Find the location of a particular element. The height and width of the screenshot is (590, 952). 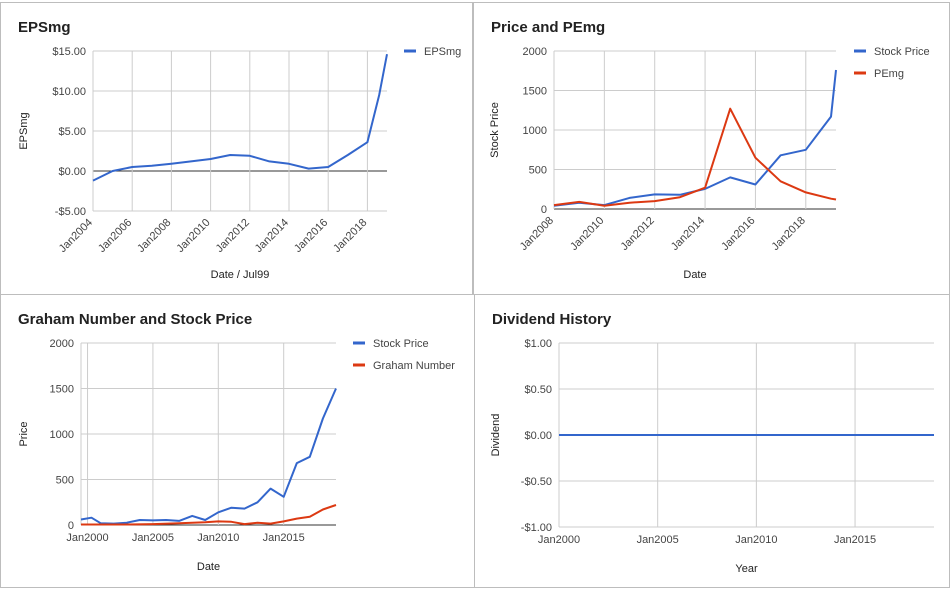

y-axis-title: Price is located at coordinates (24, 433).